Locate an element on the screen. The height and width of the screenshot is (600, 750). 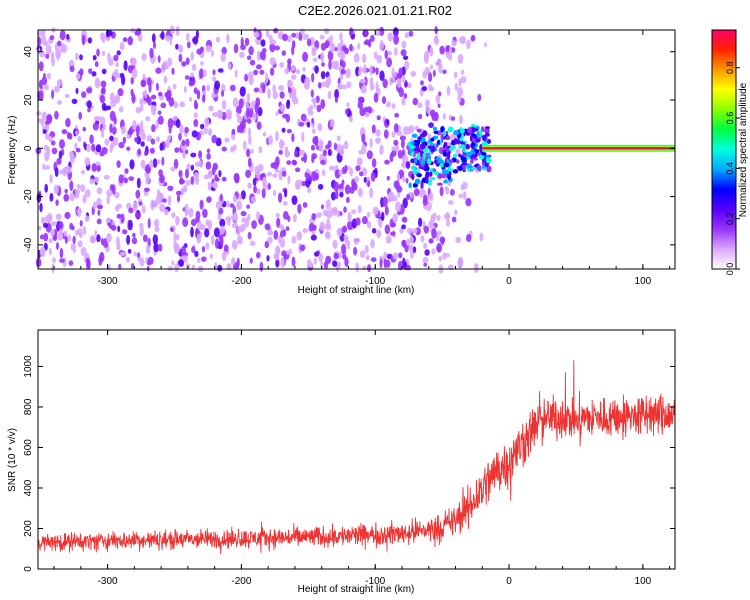
colorbar-tick-label: 0.6 is located at coordinates (730, 118).